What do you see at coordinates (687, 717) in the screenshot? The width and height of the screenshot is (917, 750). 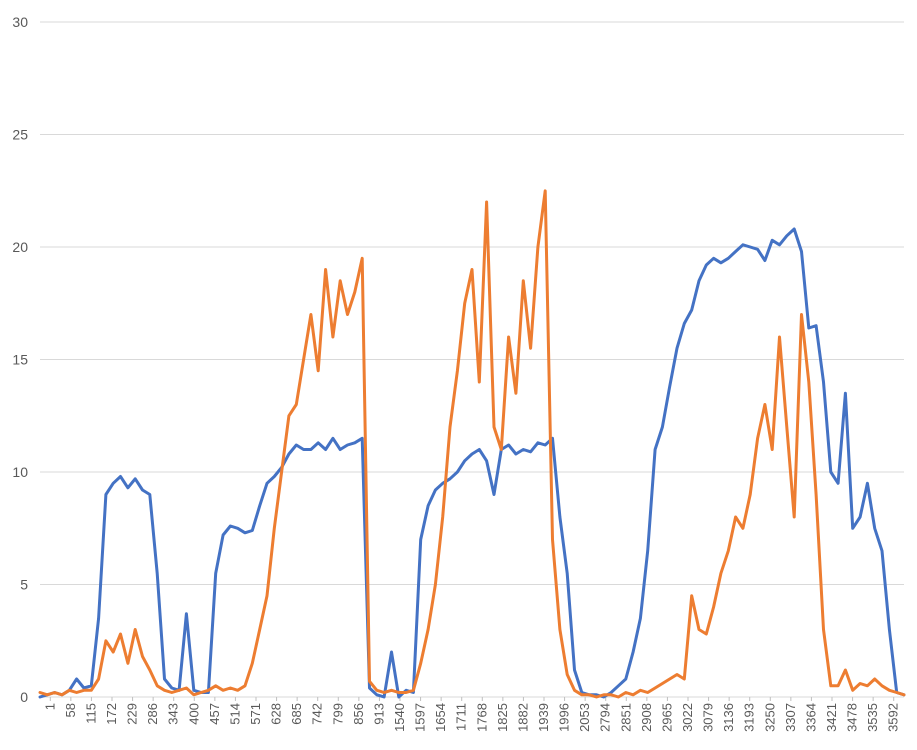 I see `x-tick-label: 3022` at bounding box center [687, 717].